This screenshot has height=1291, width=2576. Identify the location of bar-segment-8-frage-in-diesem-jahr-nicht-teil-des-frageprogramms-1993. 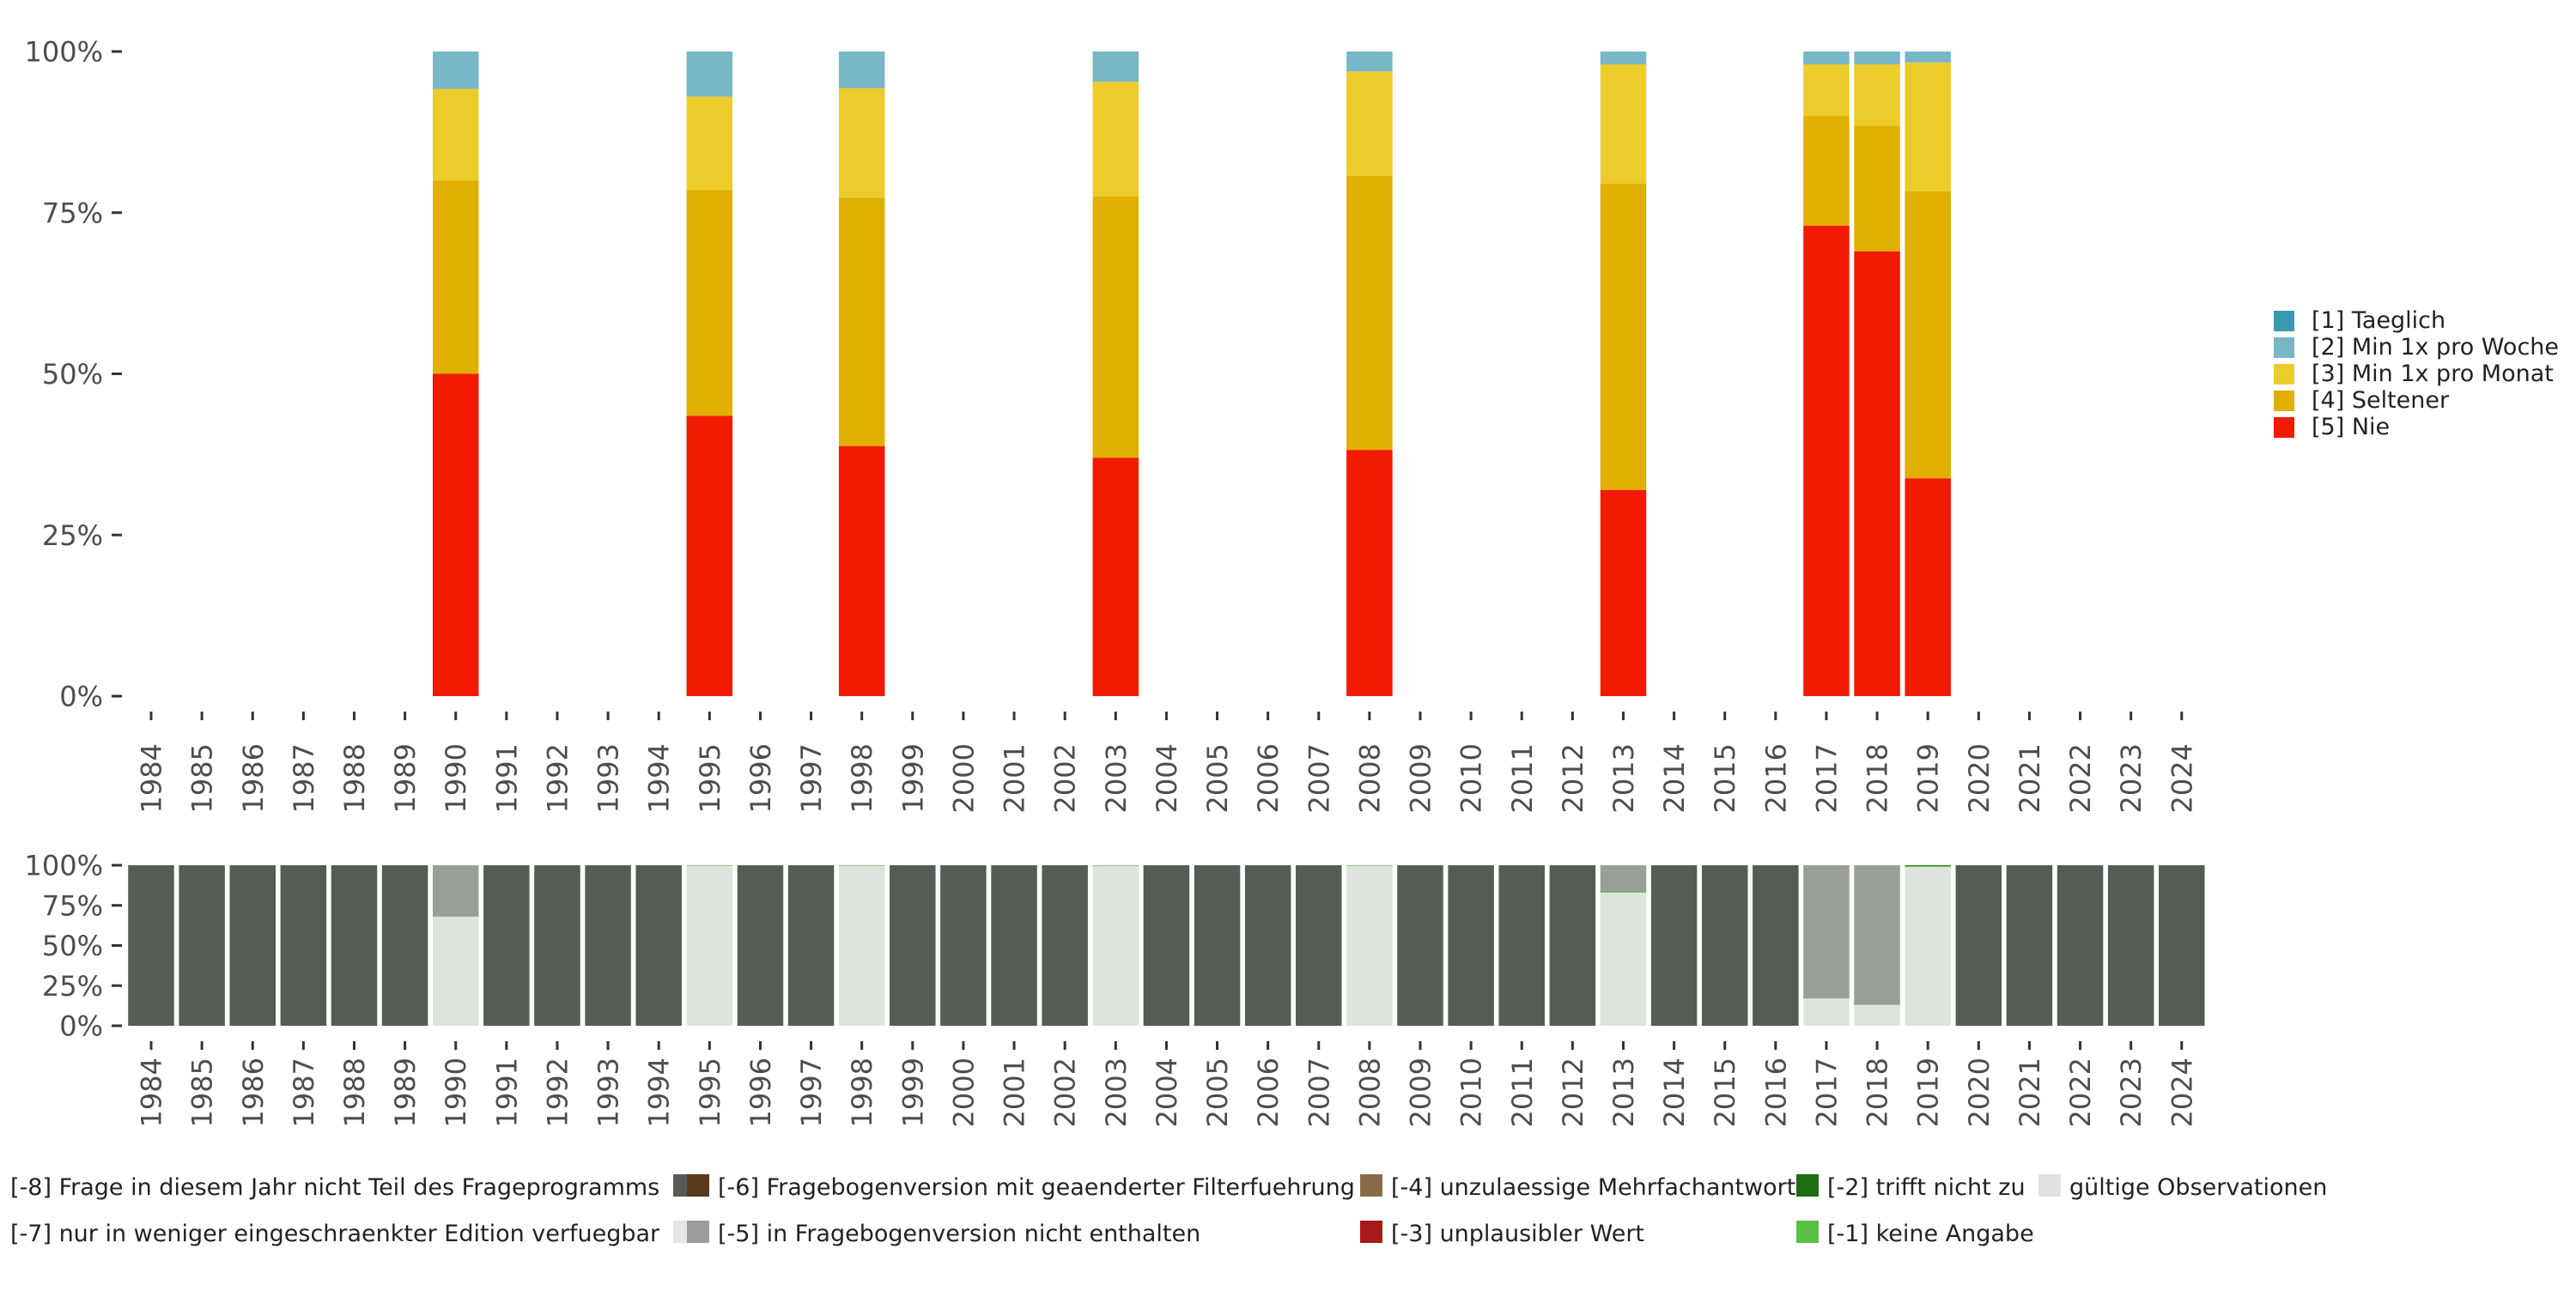
(608, 946).